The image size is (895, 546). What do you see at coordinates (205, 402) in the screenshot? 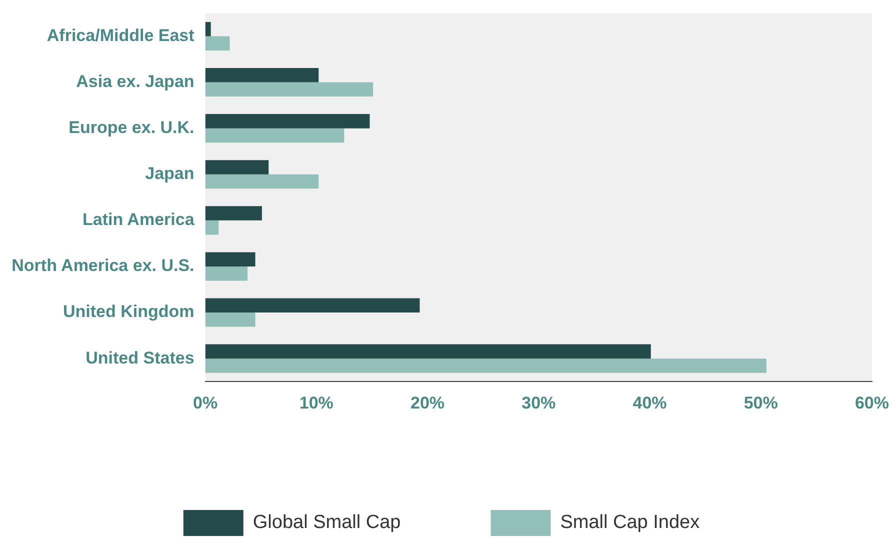
I see `x-tick-label: 0%` at bounding box center [205, 402].